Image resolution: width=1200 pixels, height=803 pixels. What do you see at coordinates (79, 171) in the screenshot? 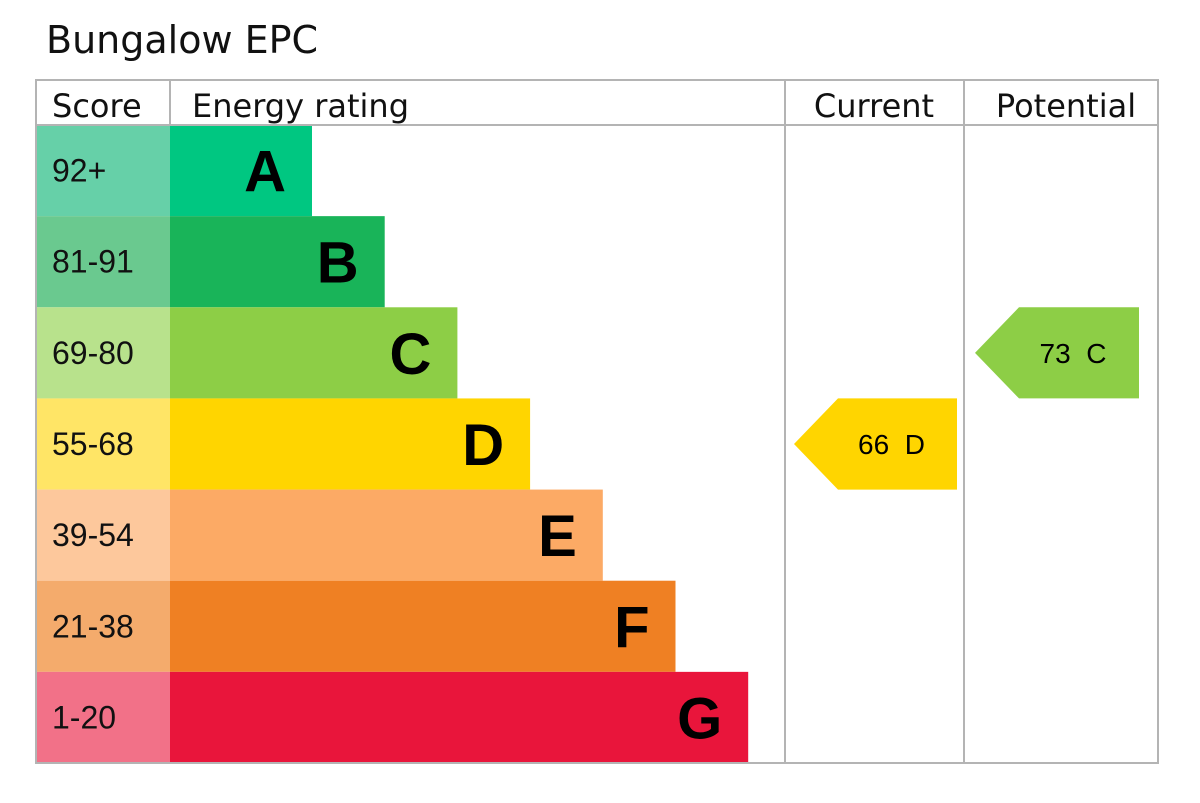
I see `score-label-a: 92+` at bounding box center [79, 171].